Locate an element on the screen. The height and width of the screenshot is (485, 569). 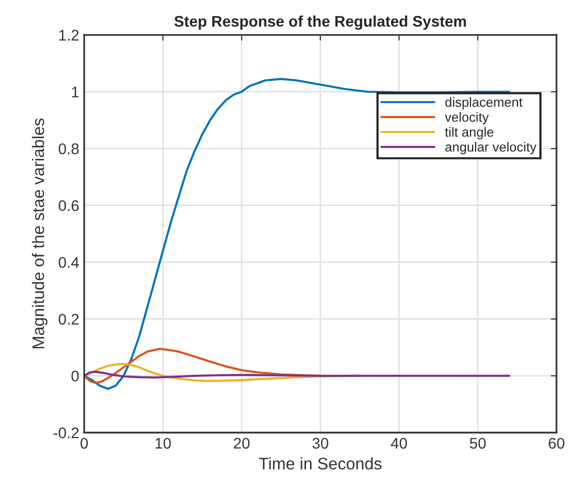
y-axis-title: Magnitude of the stae variables is located at coordinates (40, 233).